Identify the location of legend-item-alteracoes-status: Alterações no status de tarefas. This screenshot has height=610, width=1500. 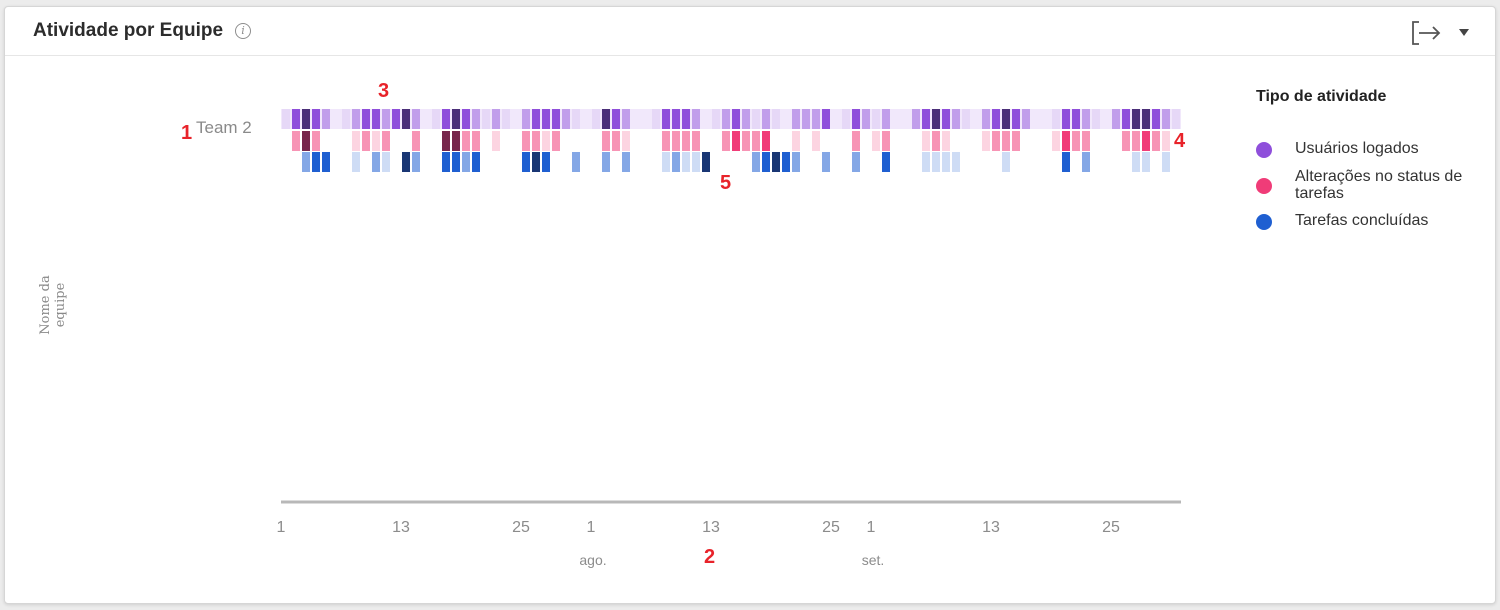
(1371, 185).